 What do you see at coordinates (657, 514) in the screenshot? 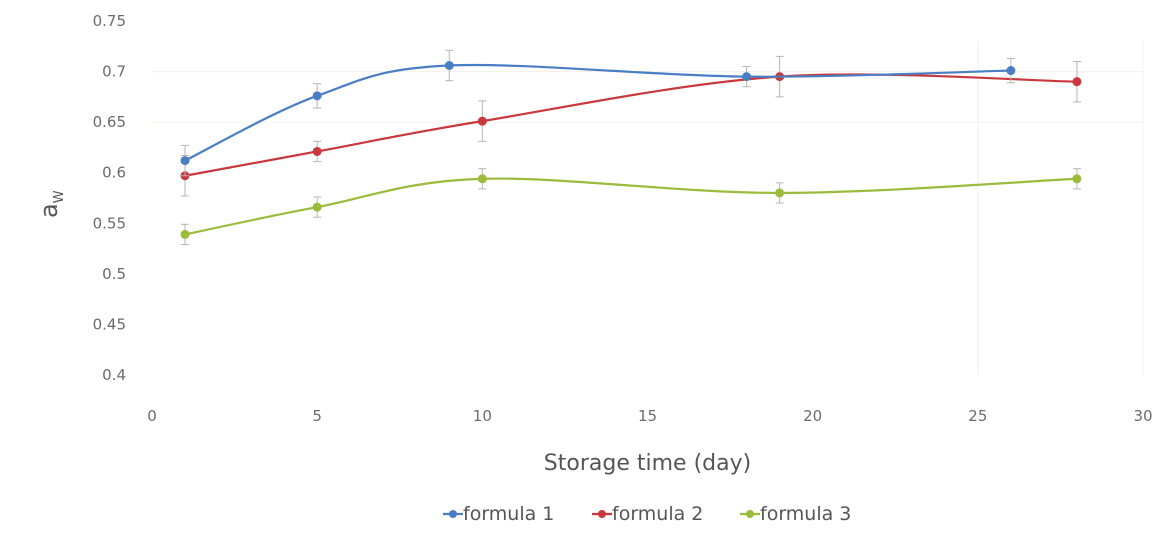
I see `legend-label: formula 2` at bounding box center [657, 514].